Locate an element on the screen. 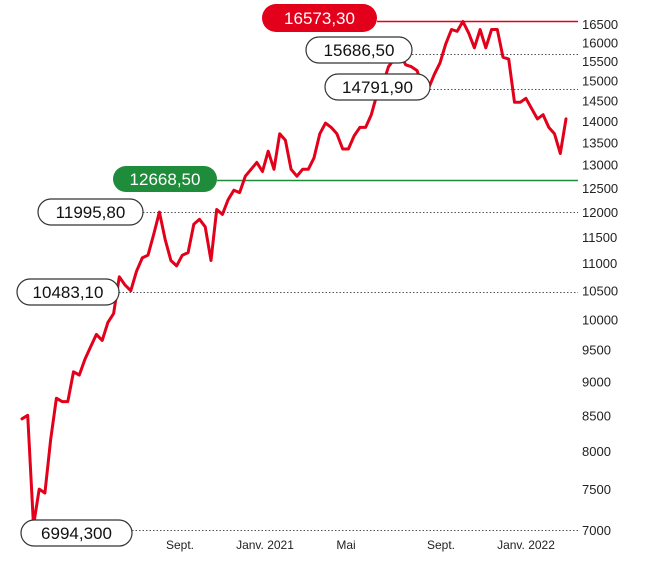 The width and height of the screenshot is (645, 564). y-tick-label: 10000 is located at coordinates (600, 319).